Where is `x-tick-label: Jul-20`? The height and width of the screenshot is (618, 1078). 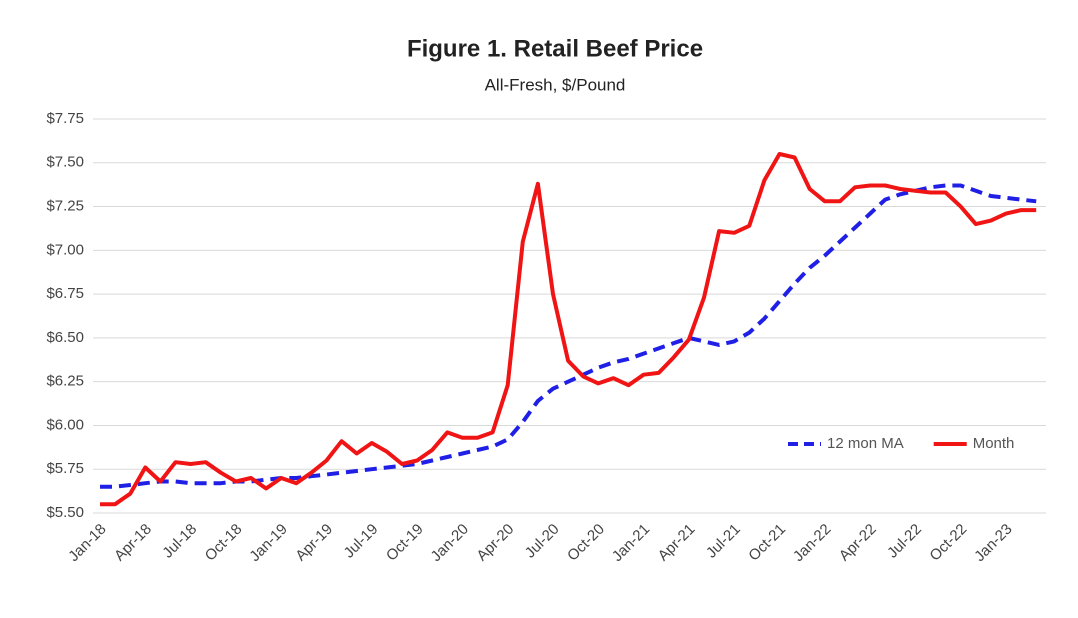
x-tick-label: Jul-20 is located at coordinates (542, 541).